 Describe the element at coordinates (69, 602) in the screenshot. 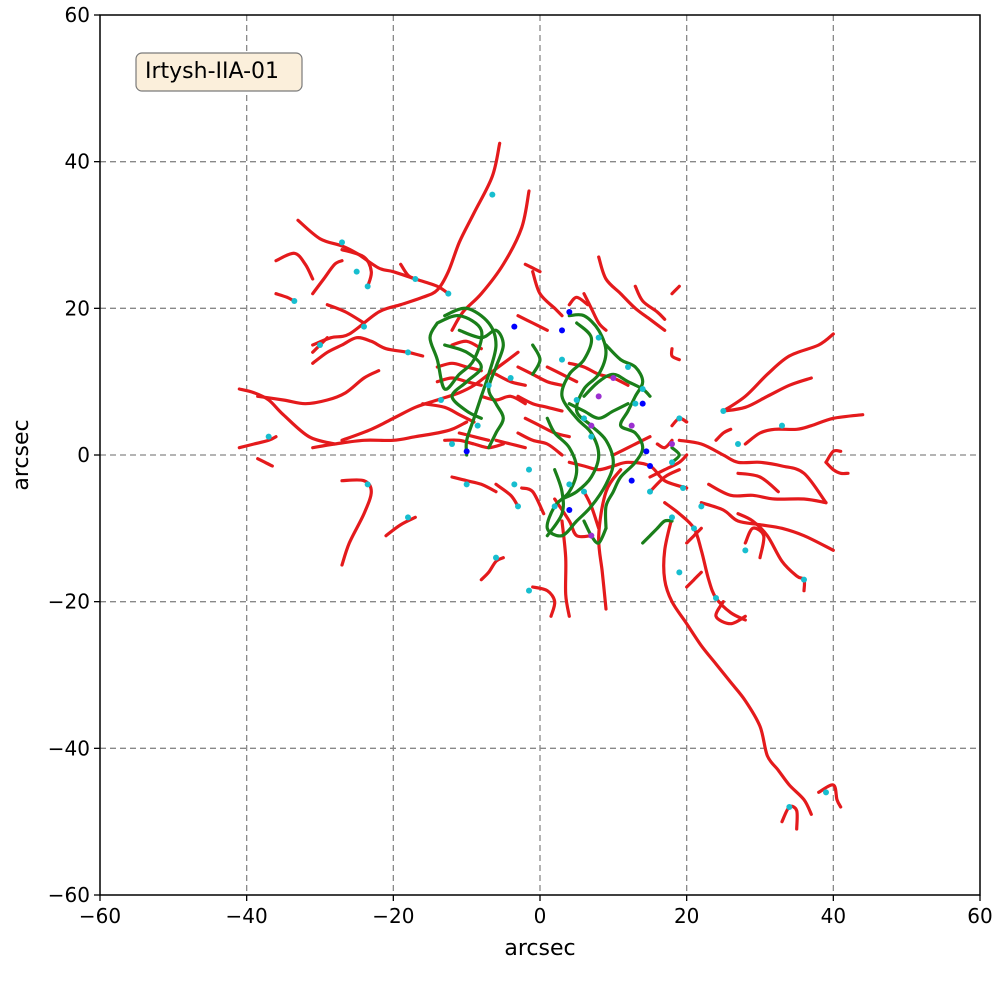

I see `y-tick-label: −20` at that location.